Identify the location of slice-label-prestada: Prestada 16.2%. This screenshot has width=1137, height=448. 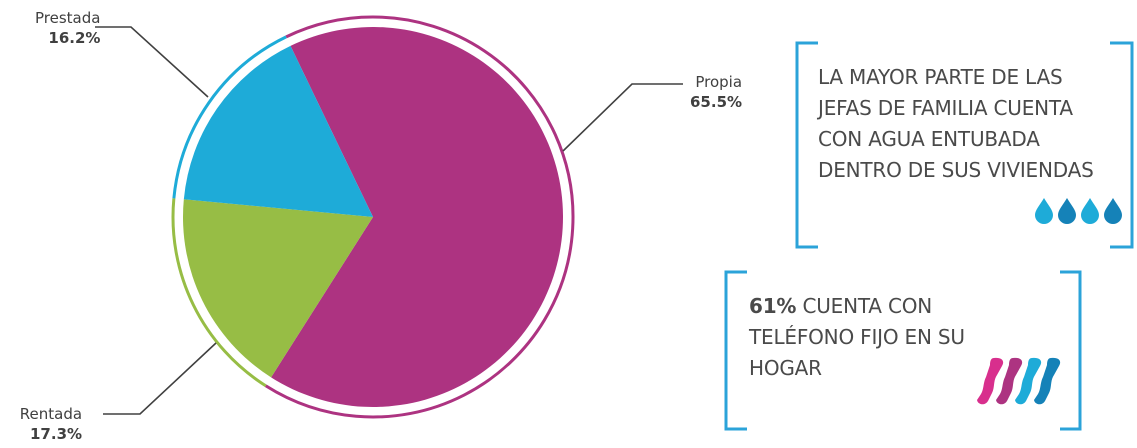
(67, 28).